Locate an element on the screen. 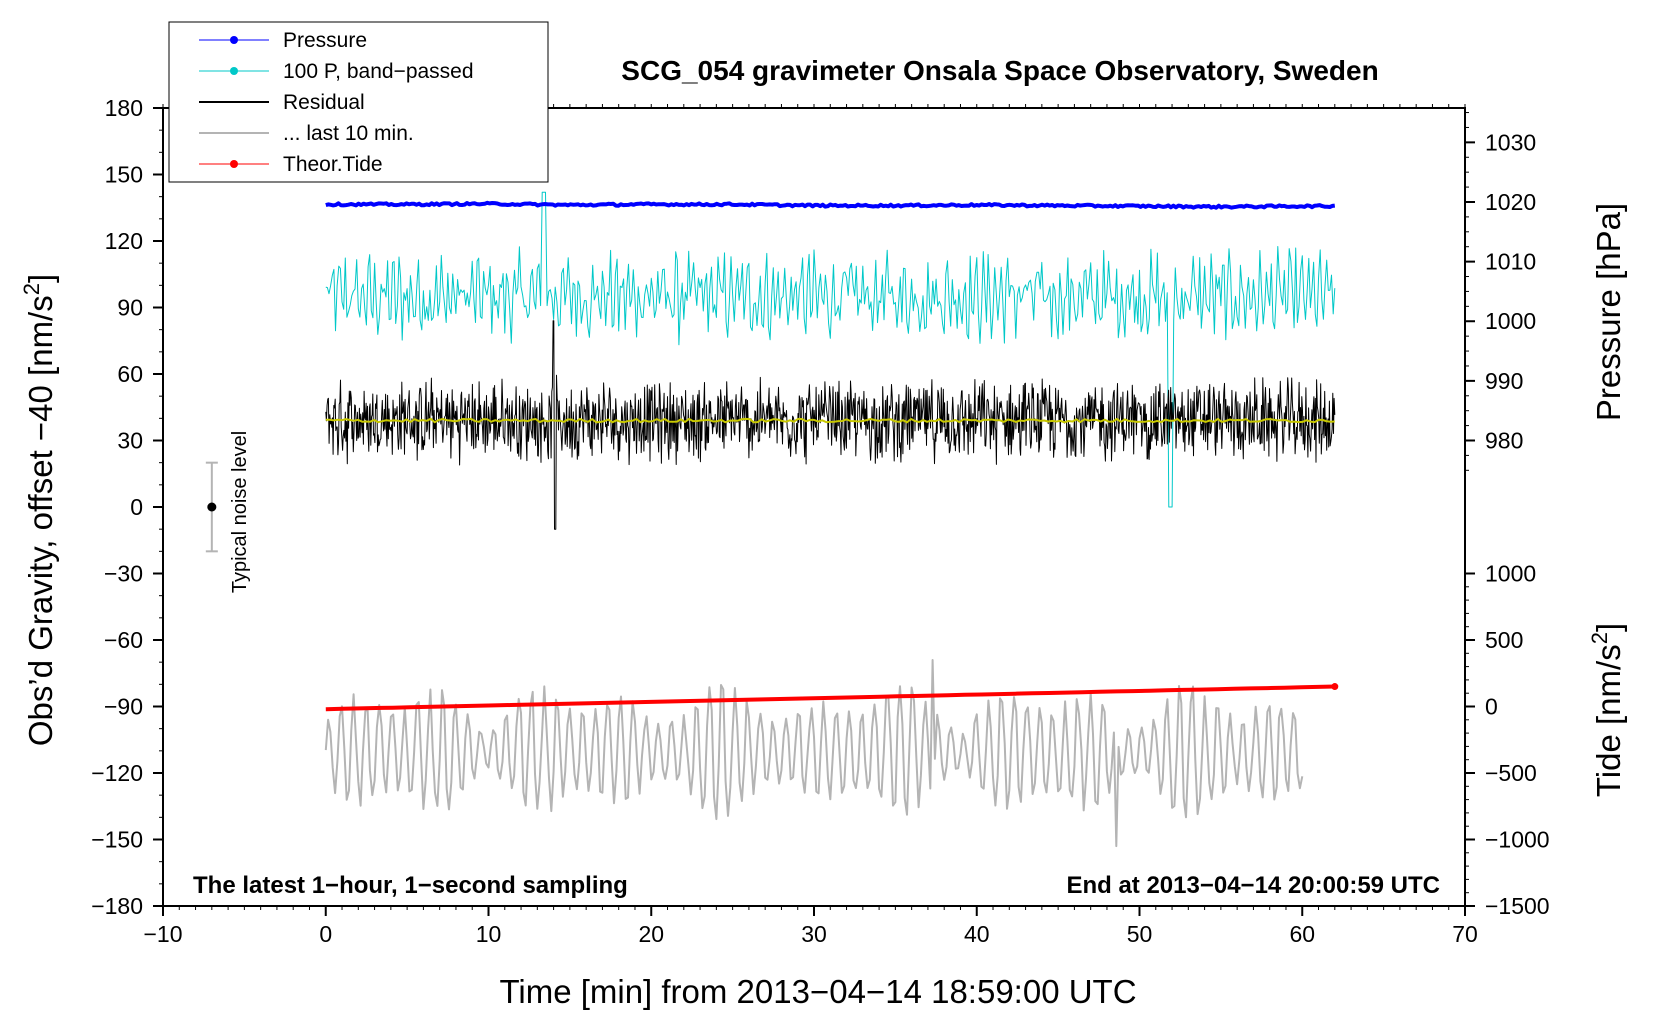 The height and width of the screenshot is (1020, 1660). y-tick-label: 180 is located at coordinates (124, 108).